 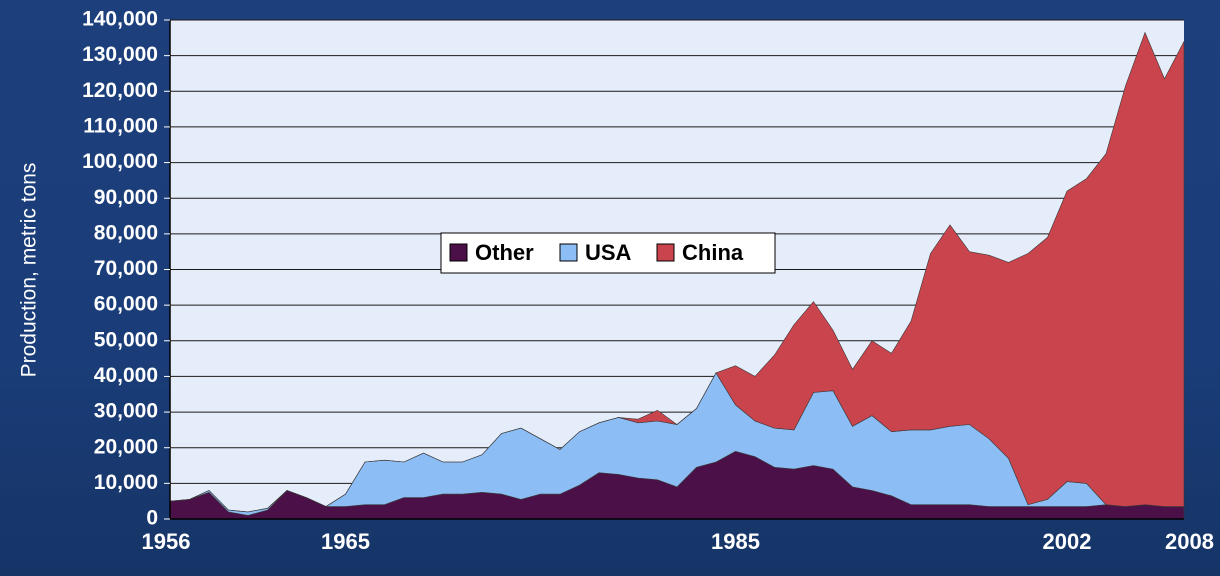 I want to click on legend-label-china: China, so click(x=713, y=252).